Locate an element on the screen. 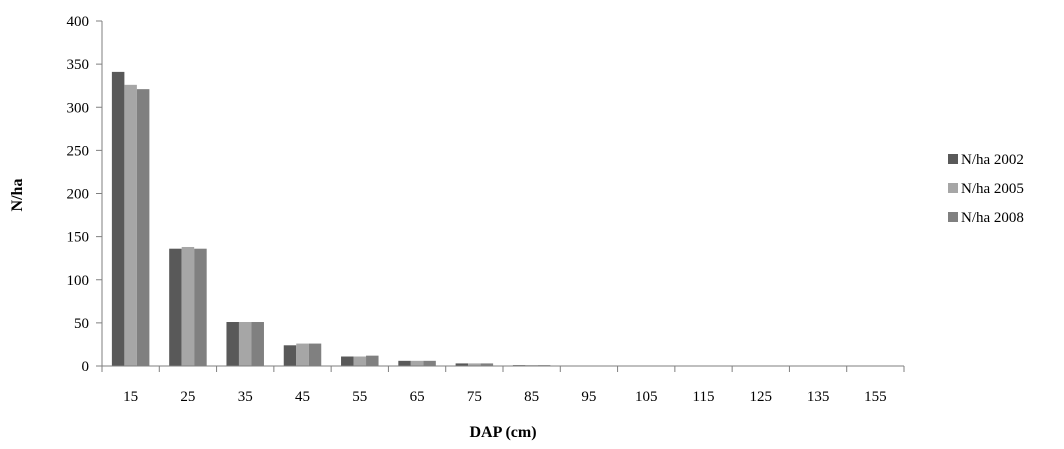  x-tick-label: 135 is located at coordinates (818, 397).